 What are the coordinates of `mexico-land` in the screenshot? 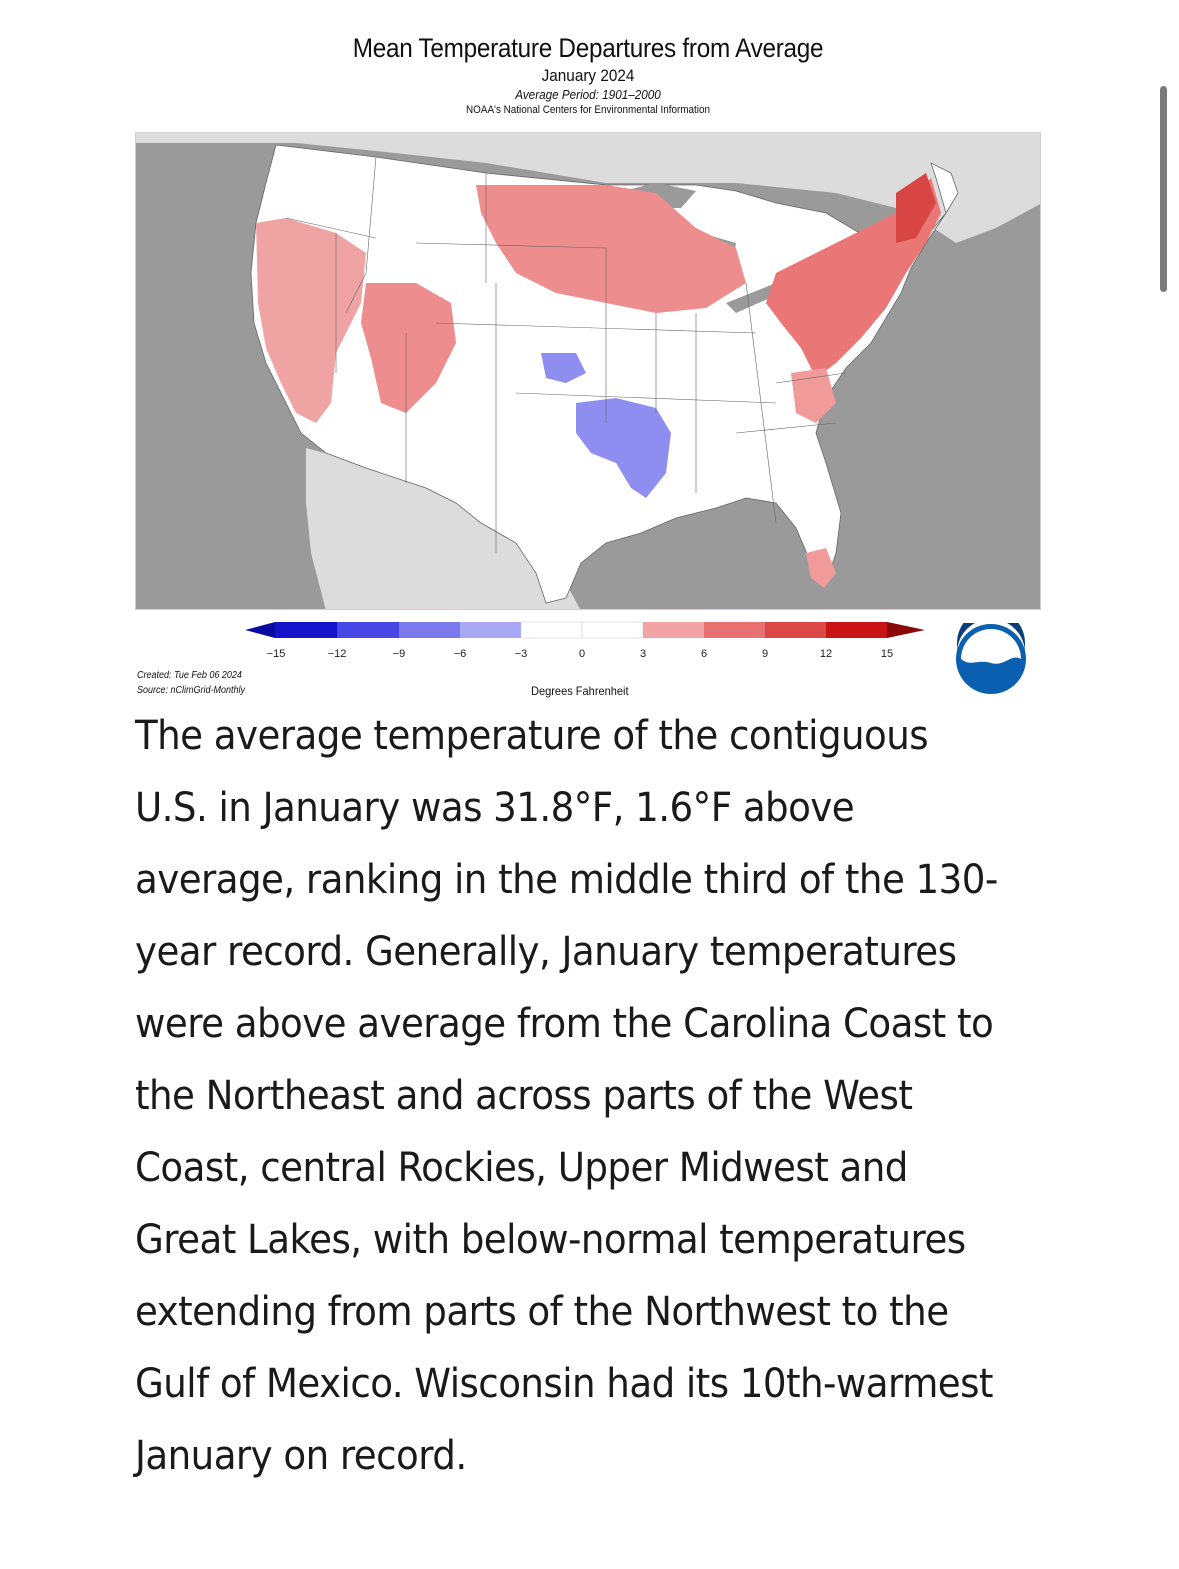 It's located at (443, 528).